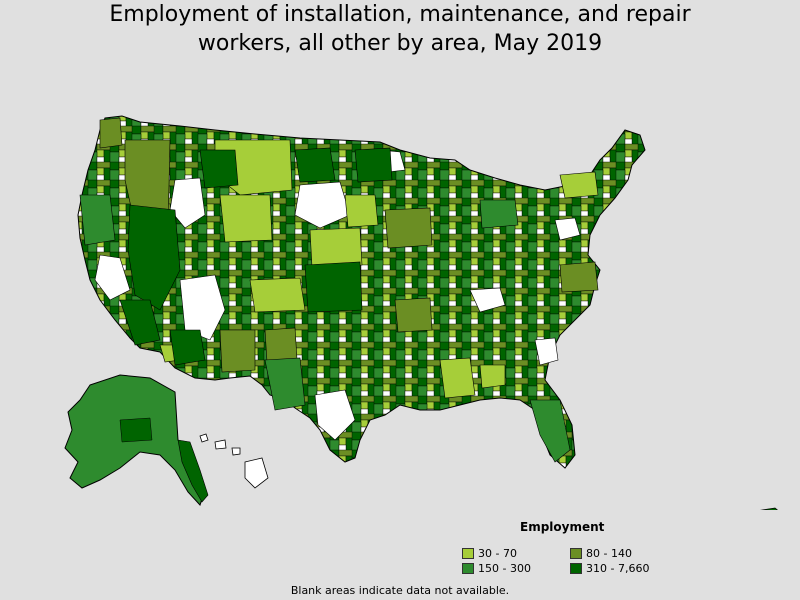 The width and height of the screenshot is (800, 600). What do you see at coordinates (400, 43) in the screenshot?
I see `map-title-line-2: workers, all other by area, May 2019` at bounding box center [400, 43].